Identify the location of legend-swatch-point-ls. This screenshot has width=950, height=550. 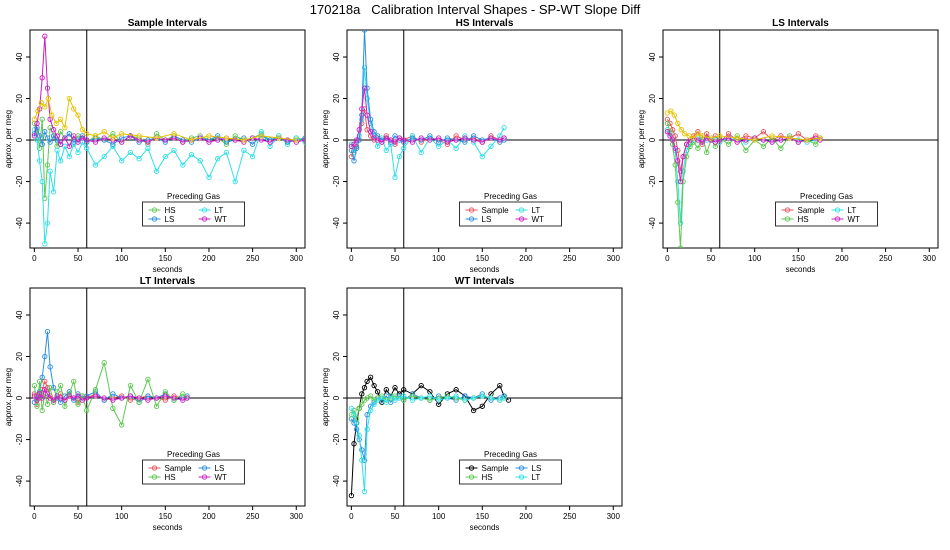
(521, 468).